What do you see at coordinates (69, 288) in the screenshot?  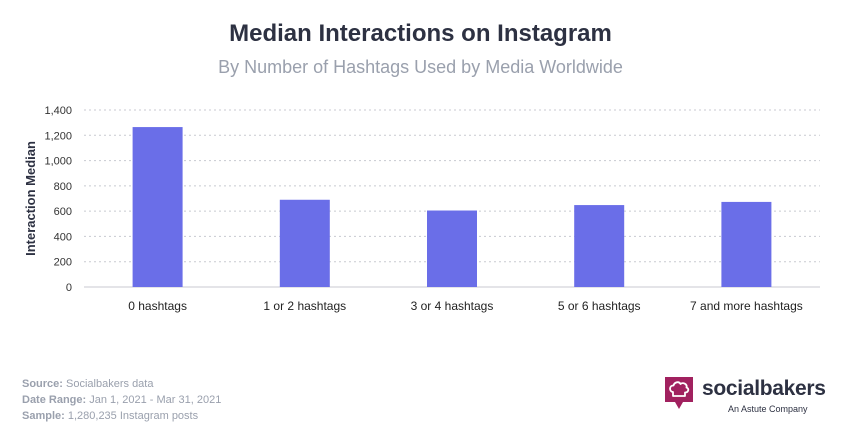 I see `y-tick-label: 0` at bounding box center [69, 288].